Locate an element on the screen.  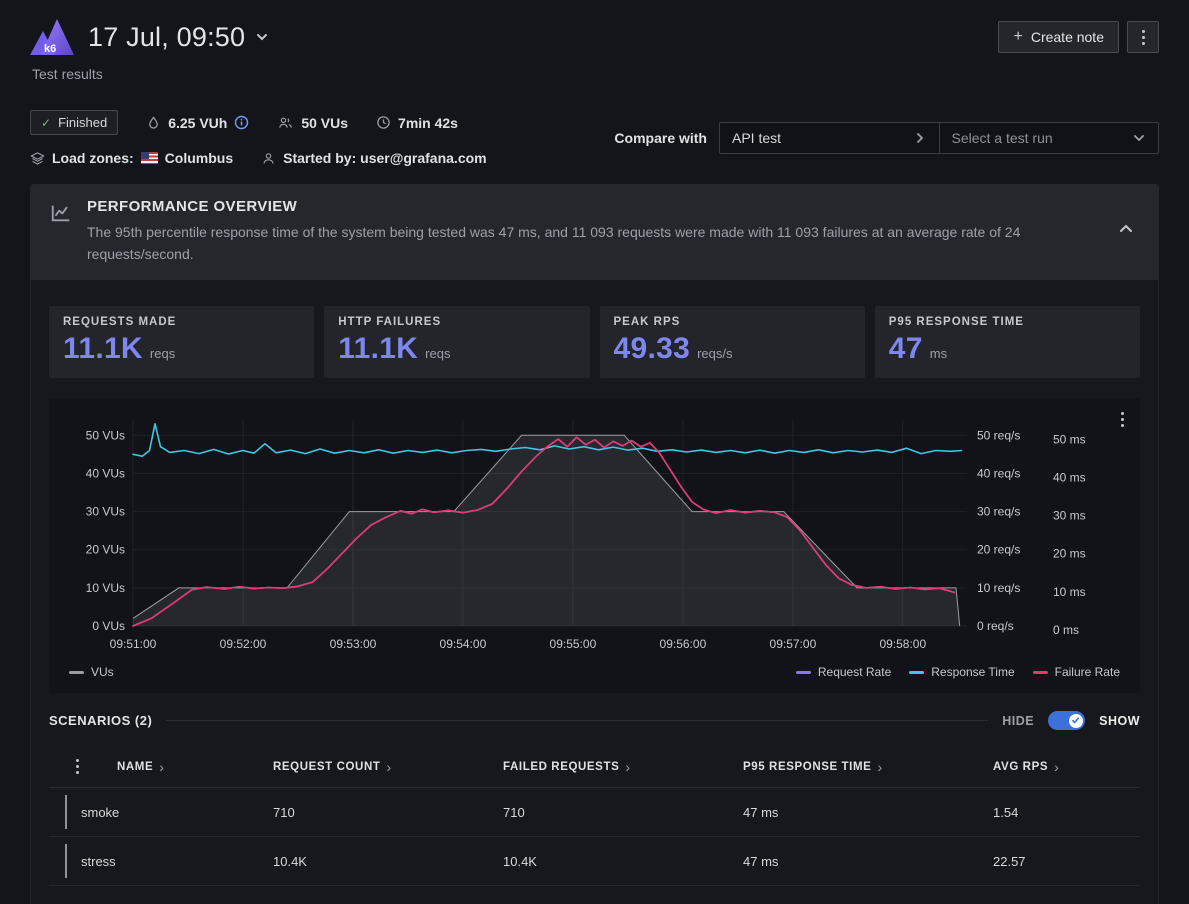
svg-text: 50 VUs is located at coordinates (105, 436).